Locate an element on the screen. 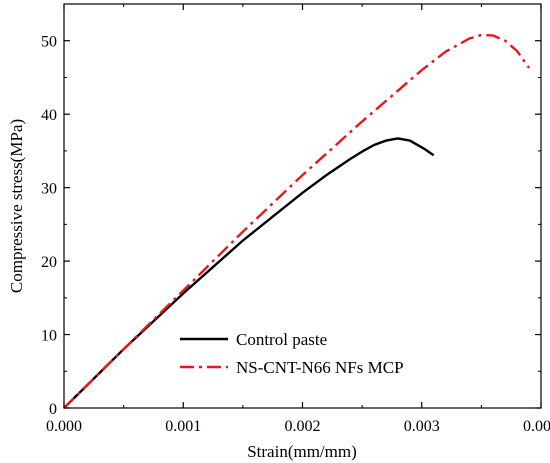 This screenshot has width=550, height=463. legend: Control paste NS-CNT-N66 NFs MCP is located at coordinates (292, 353).